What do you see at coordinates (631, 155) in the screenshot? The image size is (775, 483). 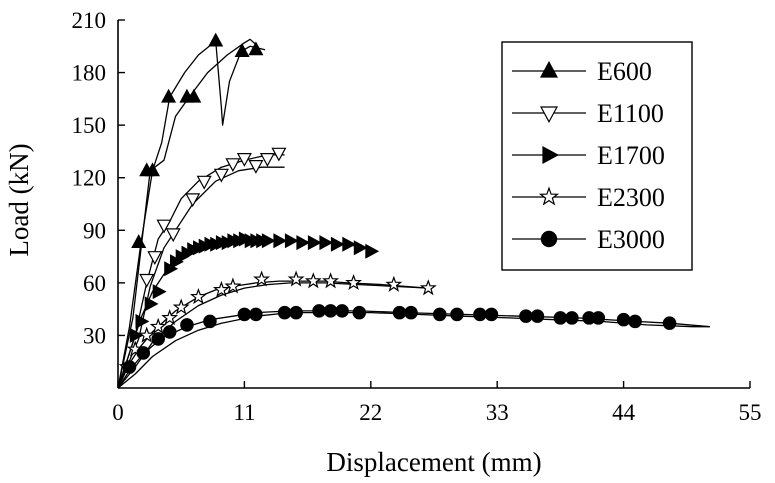 I see `legend-label-e1700: E1700` at bounding box center [631, 155].